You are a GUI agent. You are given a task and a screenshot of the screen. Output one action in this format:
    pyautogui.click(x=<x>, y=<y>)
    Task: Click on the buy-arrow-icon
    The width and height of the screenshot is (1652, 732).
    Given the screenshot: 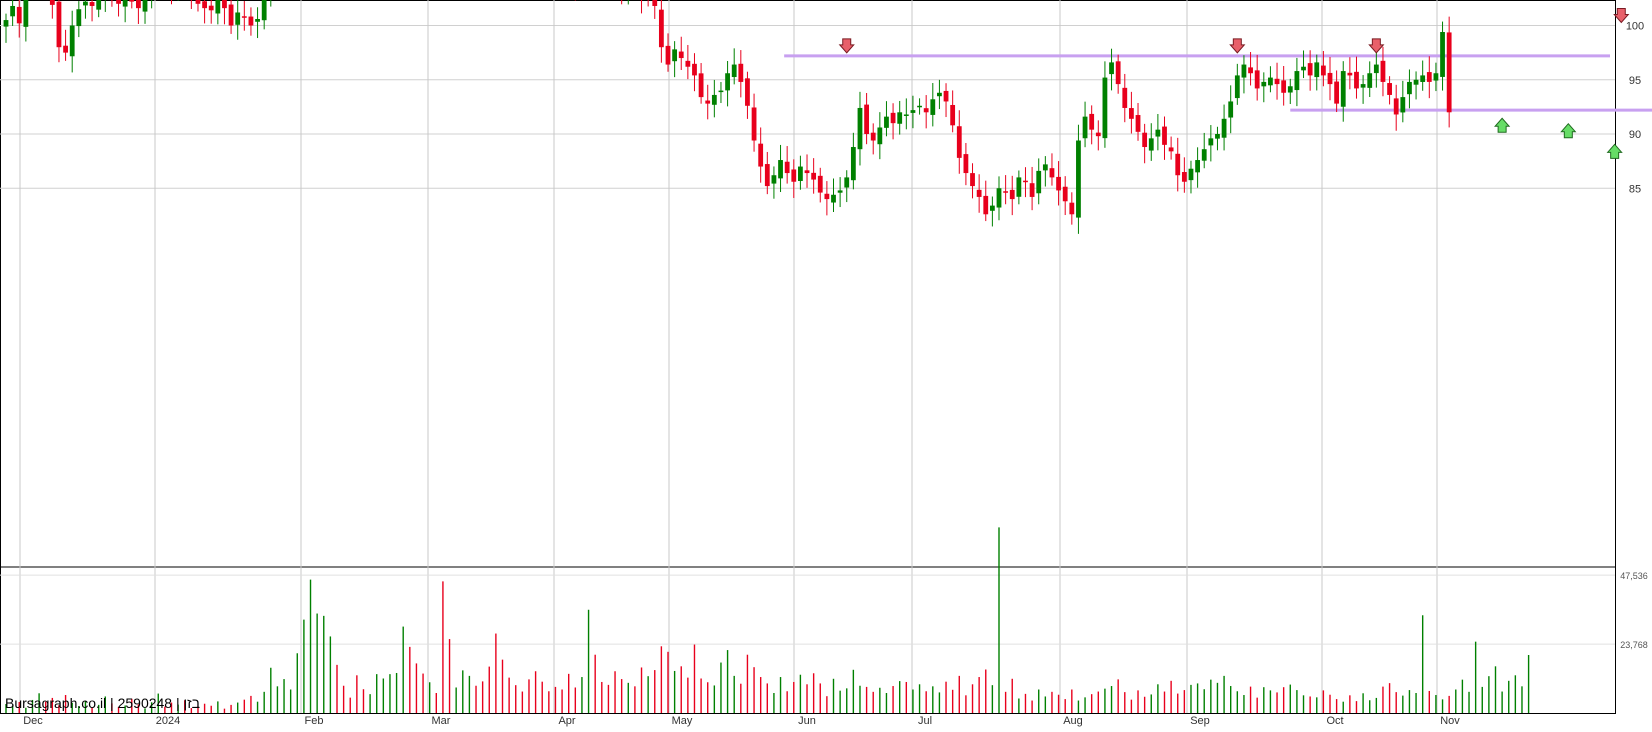 What is the action you would take?
    pyautogui.click(x=1568, y=130)
    